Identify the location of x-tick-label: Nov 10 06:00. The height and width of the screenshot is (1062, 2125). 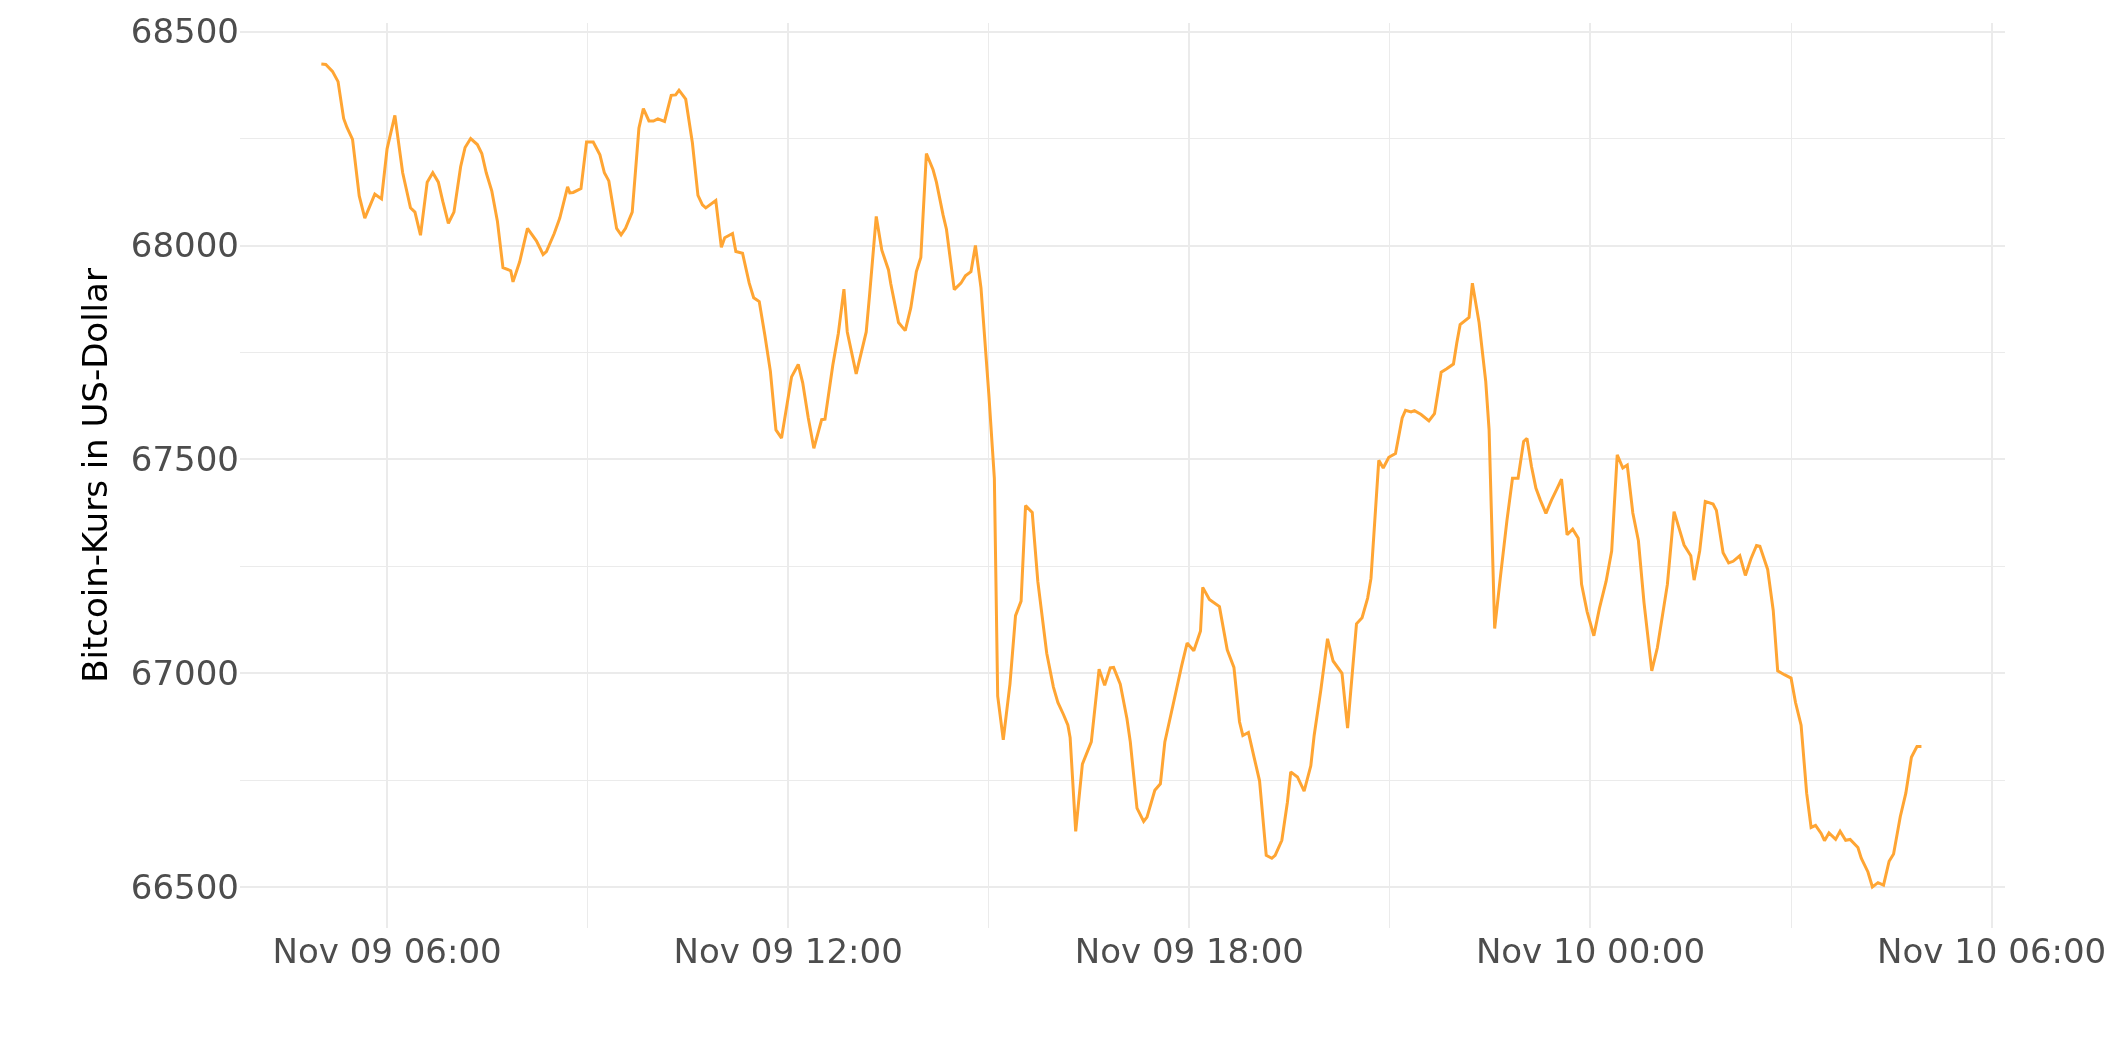
(1992, 951).